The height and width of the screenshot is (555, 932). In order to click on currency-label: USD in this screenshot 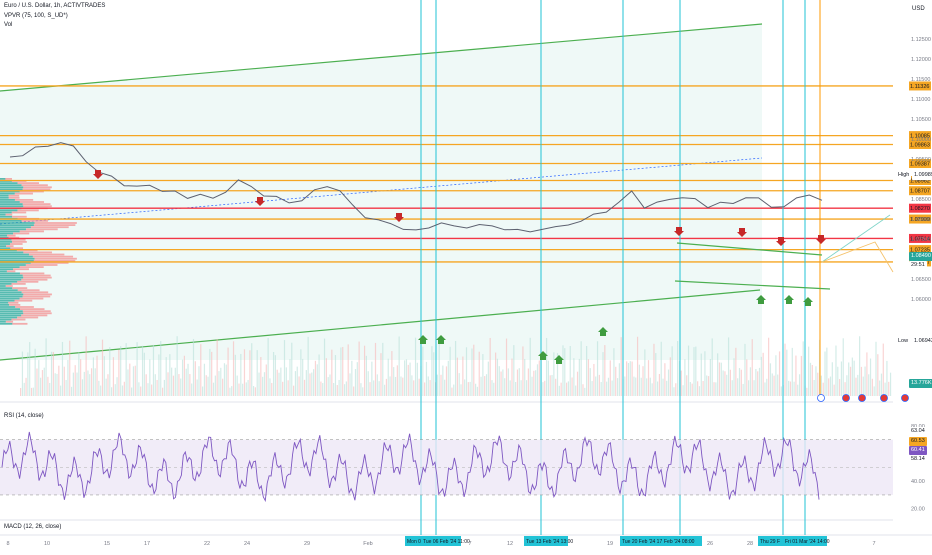, I will do `click(918, 9)`.